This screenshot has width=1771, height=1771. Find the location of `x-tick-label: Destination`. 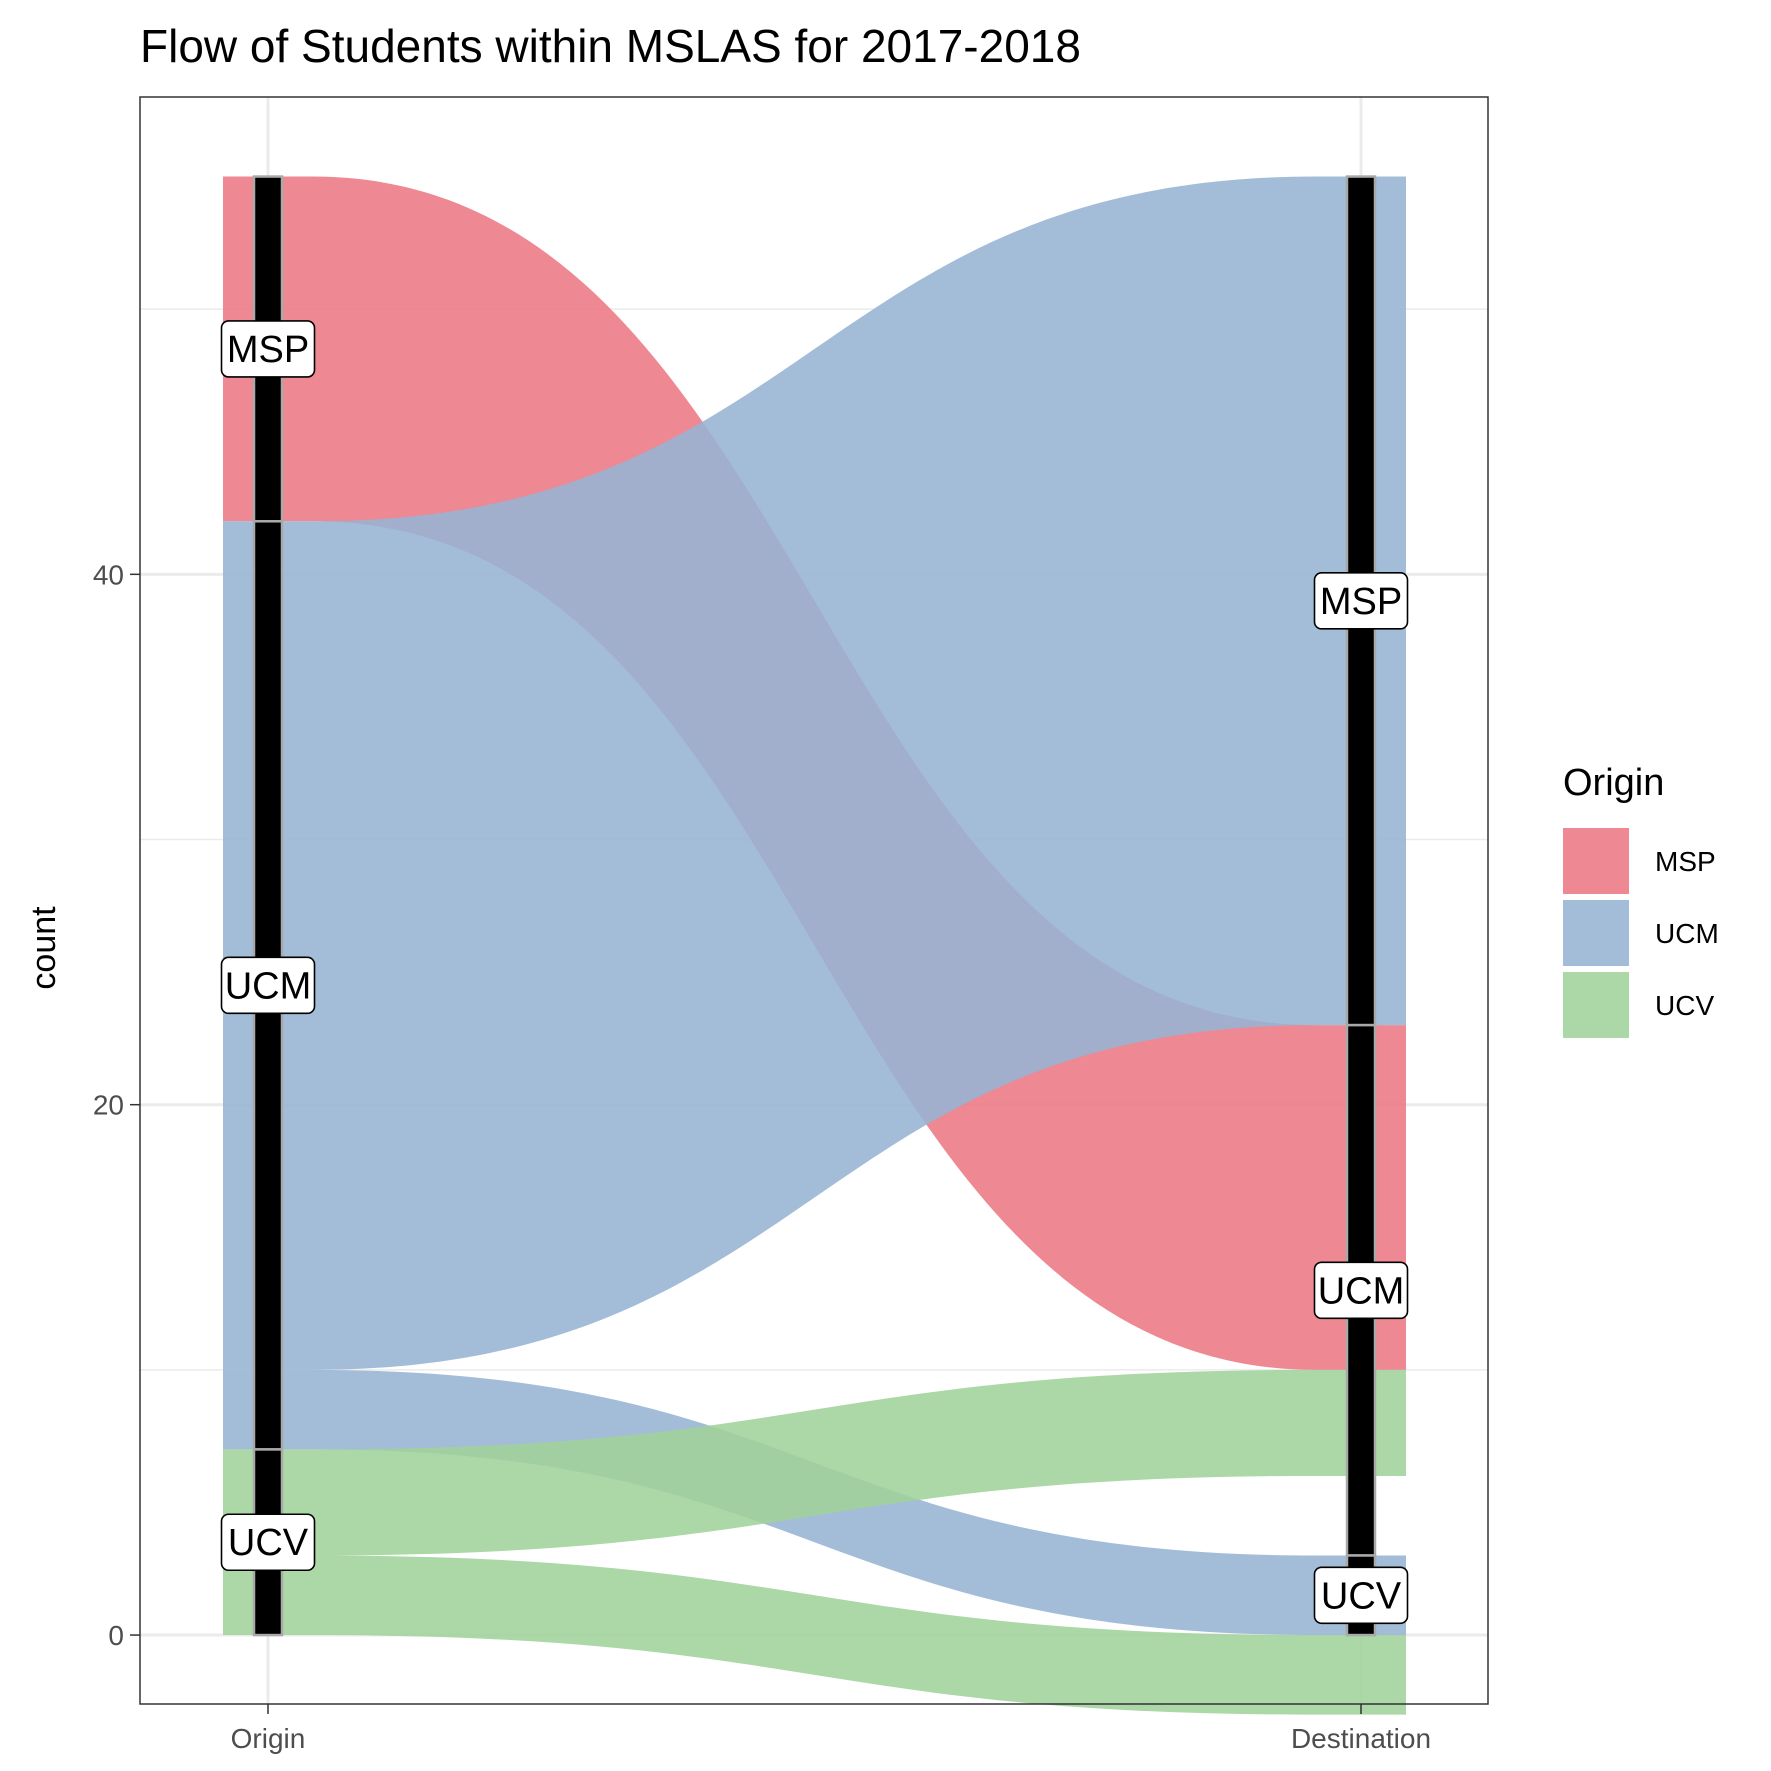

x-tick-label: Destination is located at coordinates (1361, 1738).